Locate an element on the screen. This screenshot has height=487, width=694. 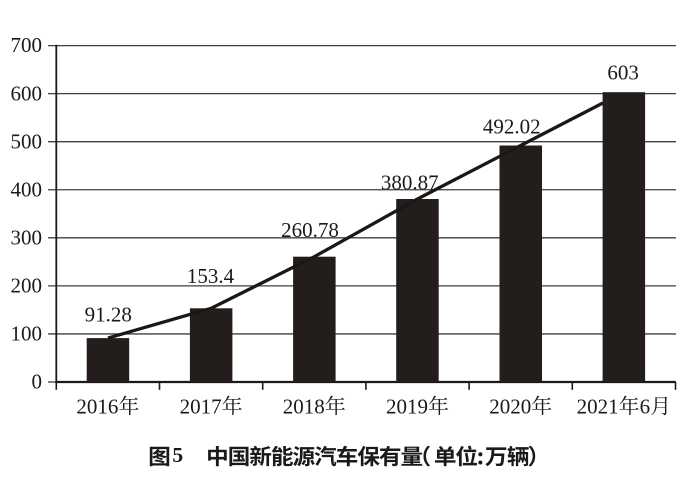
svg-text: 2017 is located at coordinates (201, 407).